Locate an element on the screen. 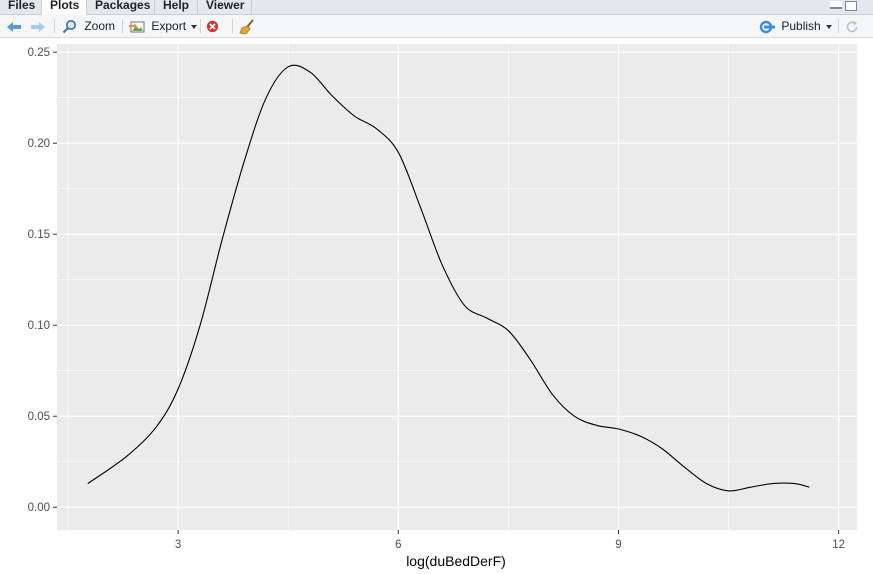 Image resolution: width=873 pixels, height=574 pixels. x-tick-label: 12 is located at coordinates (838, 545).